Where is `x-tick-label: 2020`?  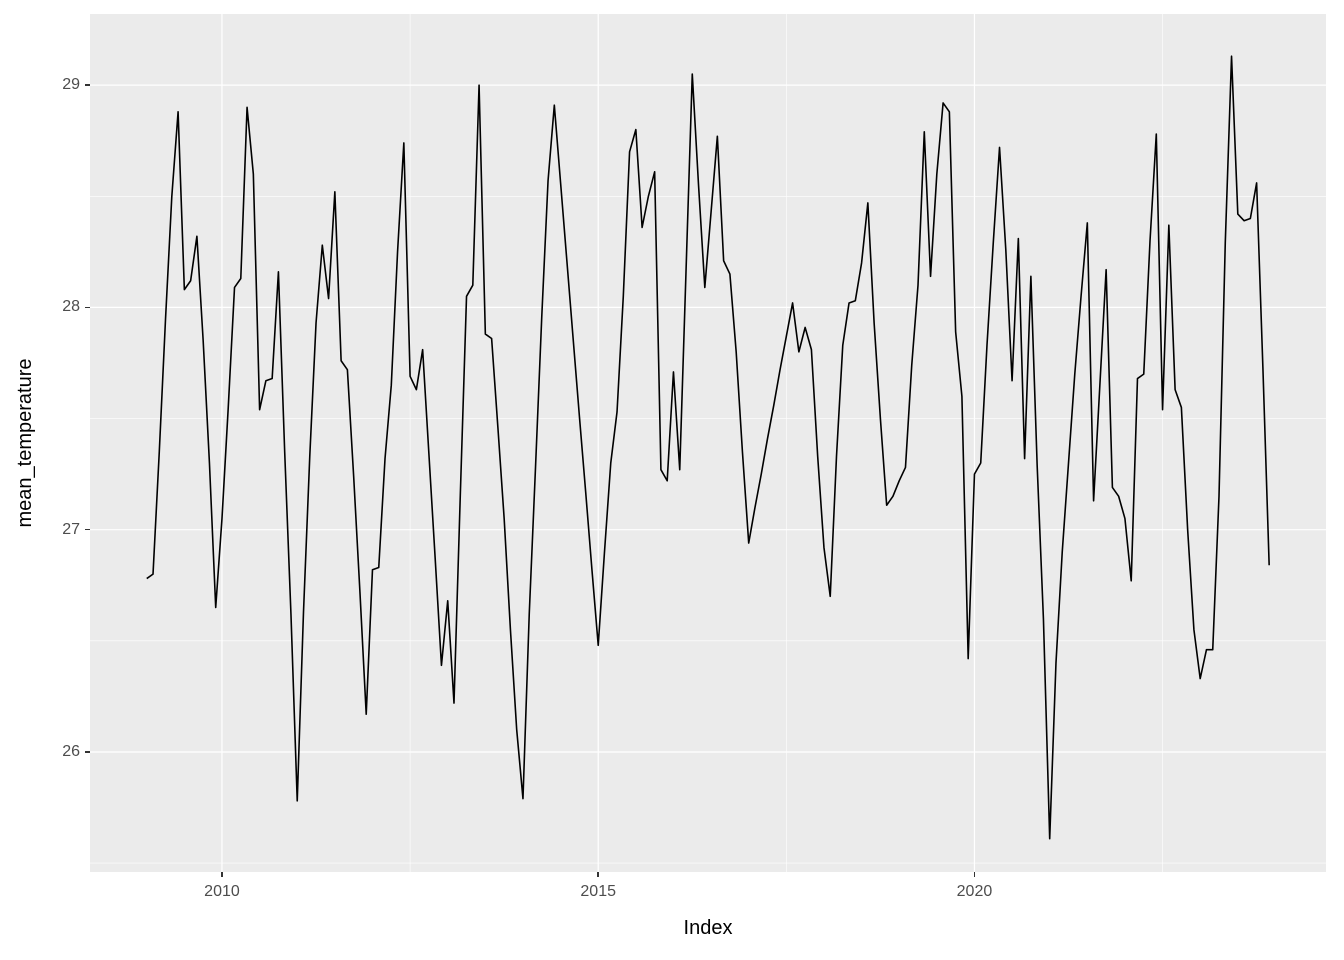
x-tick-label: 2020 is located at coordinates (974, 891).